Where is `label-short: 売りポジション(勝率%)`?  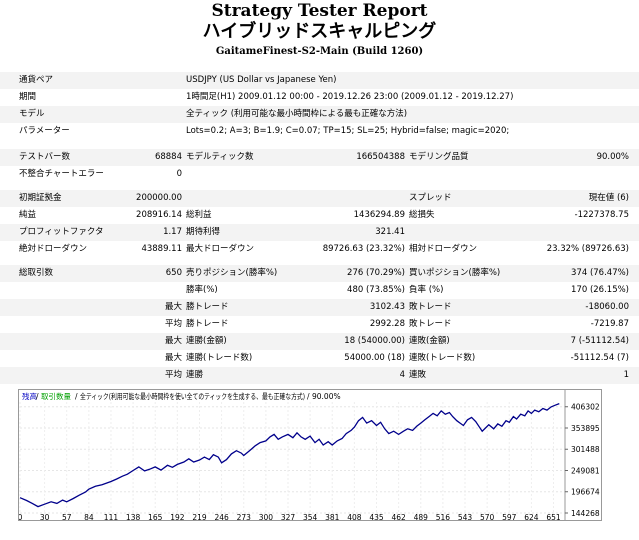 label-short: 売りポジション(勝率%) is located at coordinates (232, 273).